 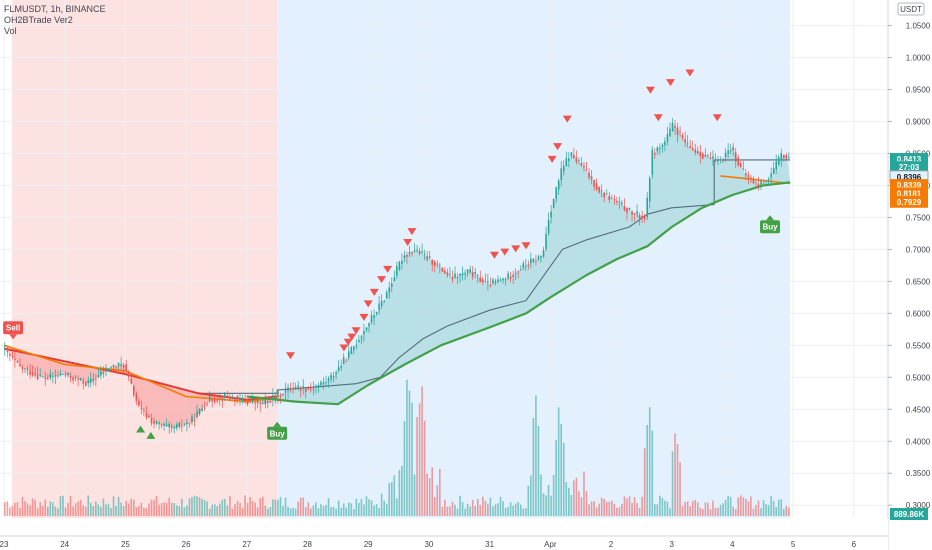 What do you see at coordinates (918, 122) in the screenshot?
I see `y-tick-label: 0.9000` at bounding box center [918, 122].